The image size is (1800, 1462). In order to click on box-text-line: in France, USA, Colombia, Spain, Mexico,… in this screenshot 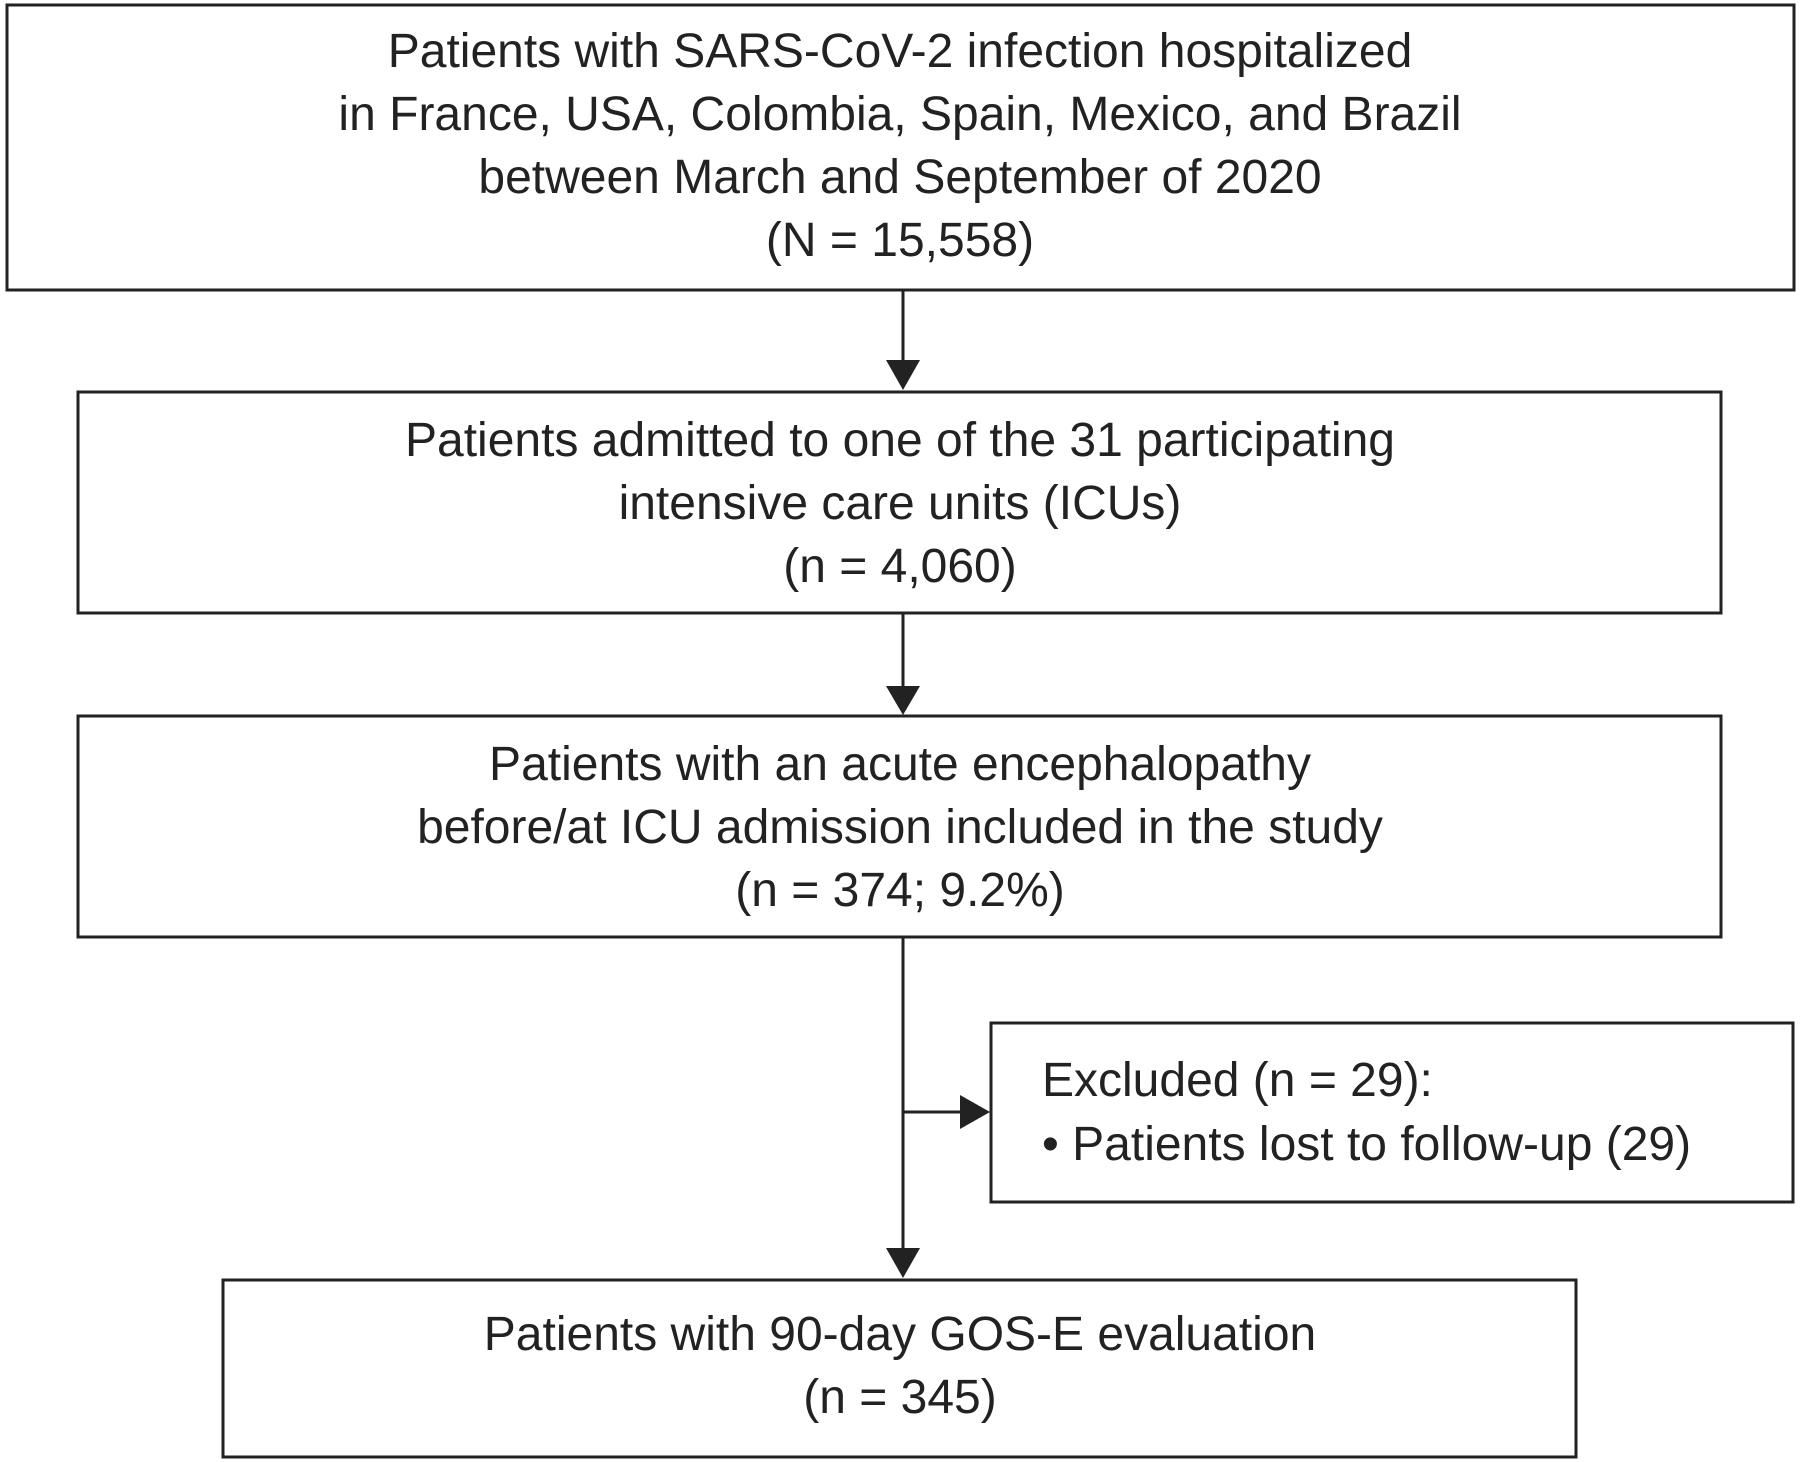, I will do `click(899, 114)`.